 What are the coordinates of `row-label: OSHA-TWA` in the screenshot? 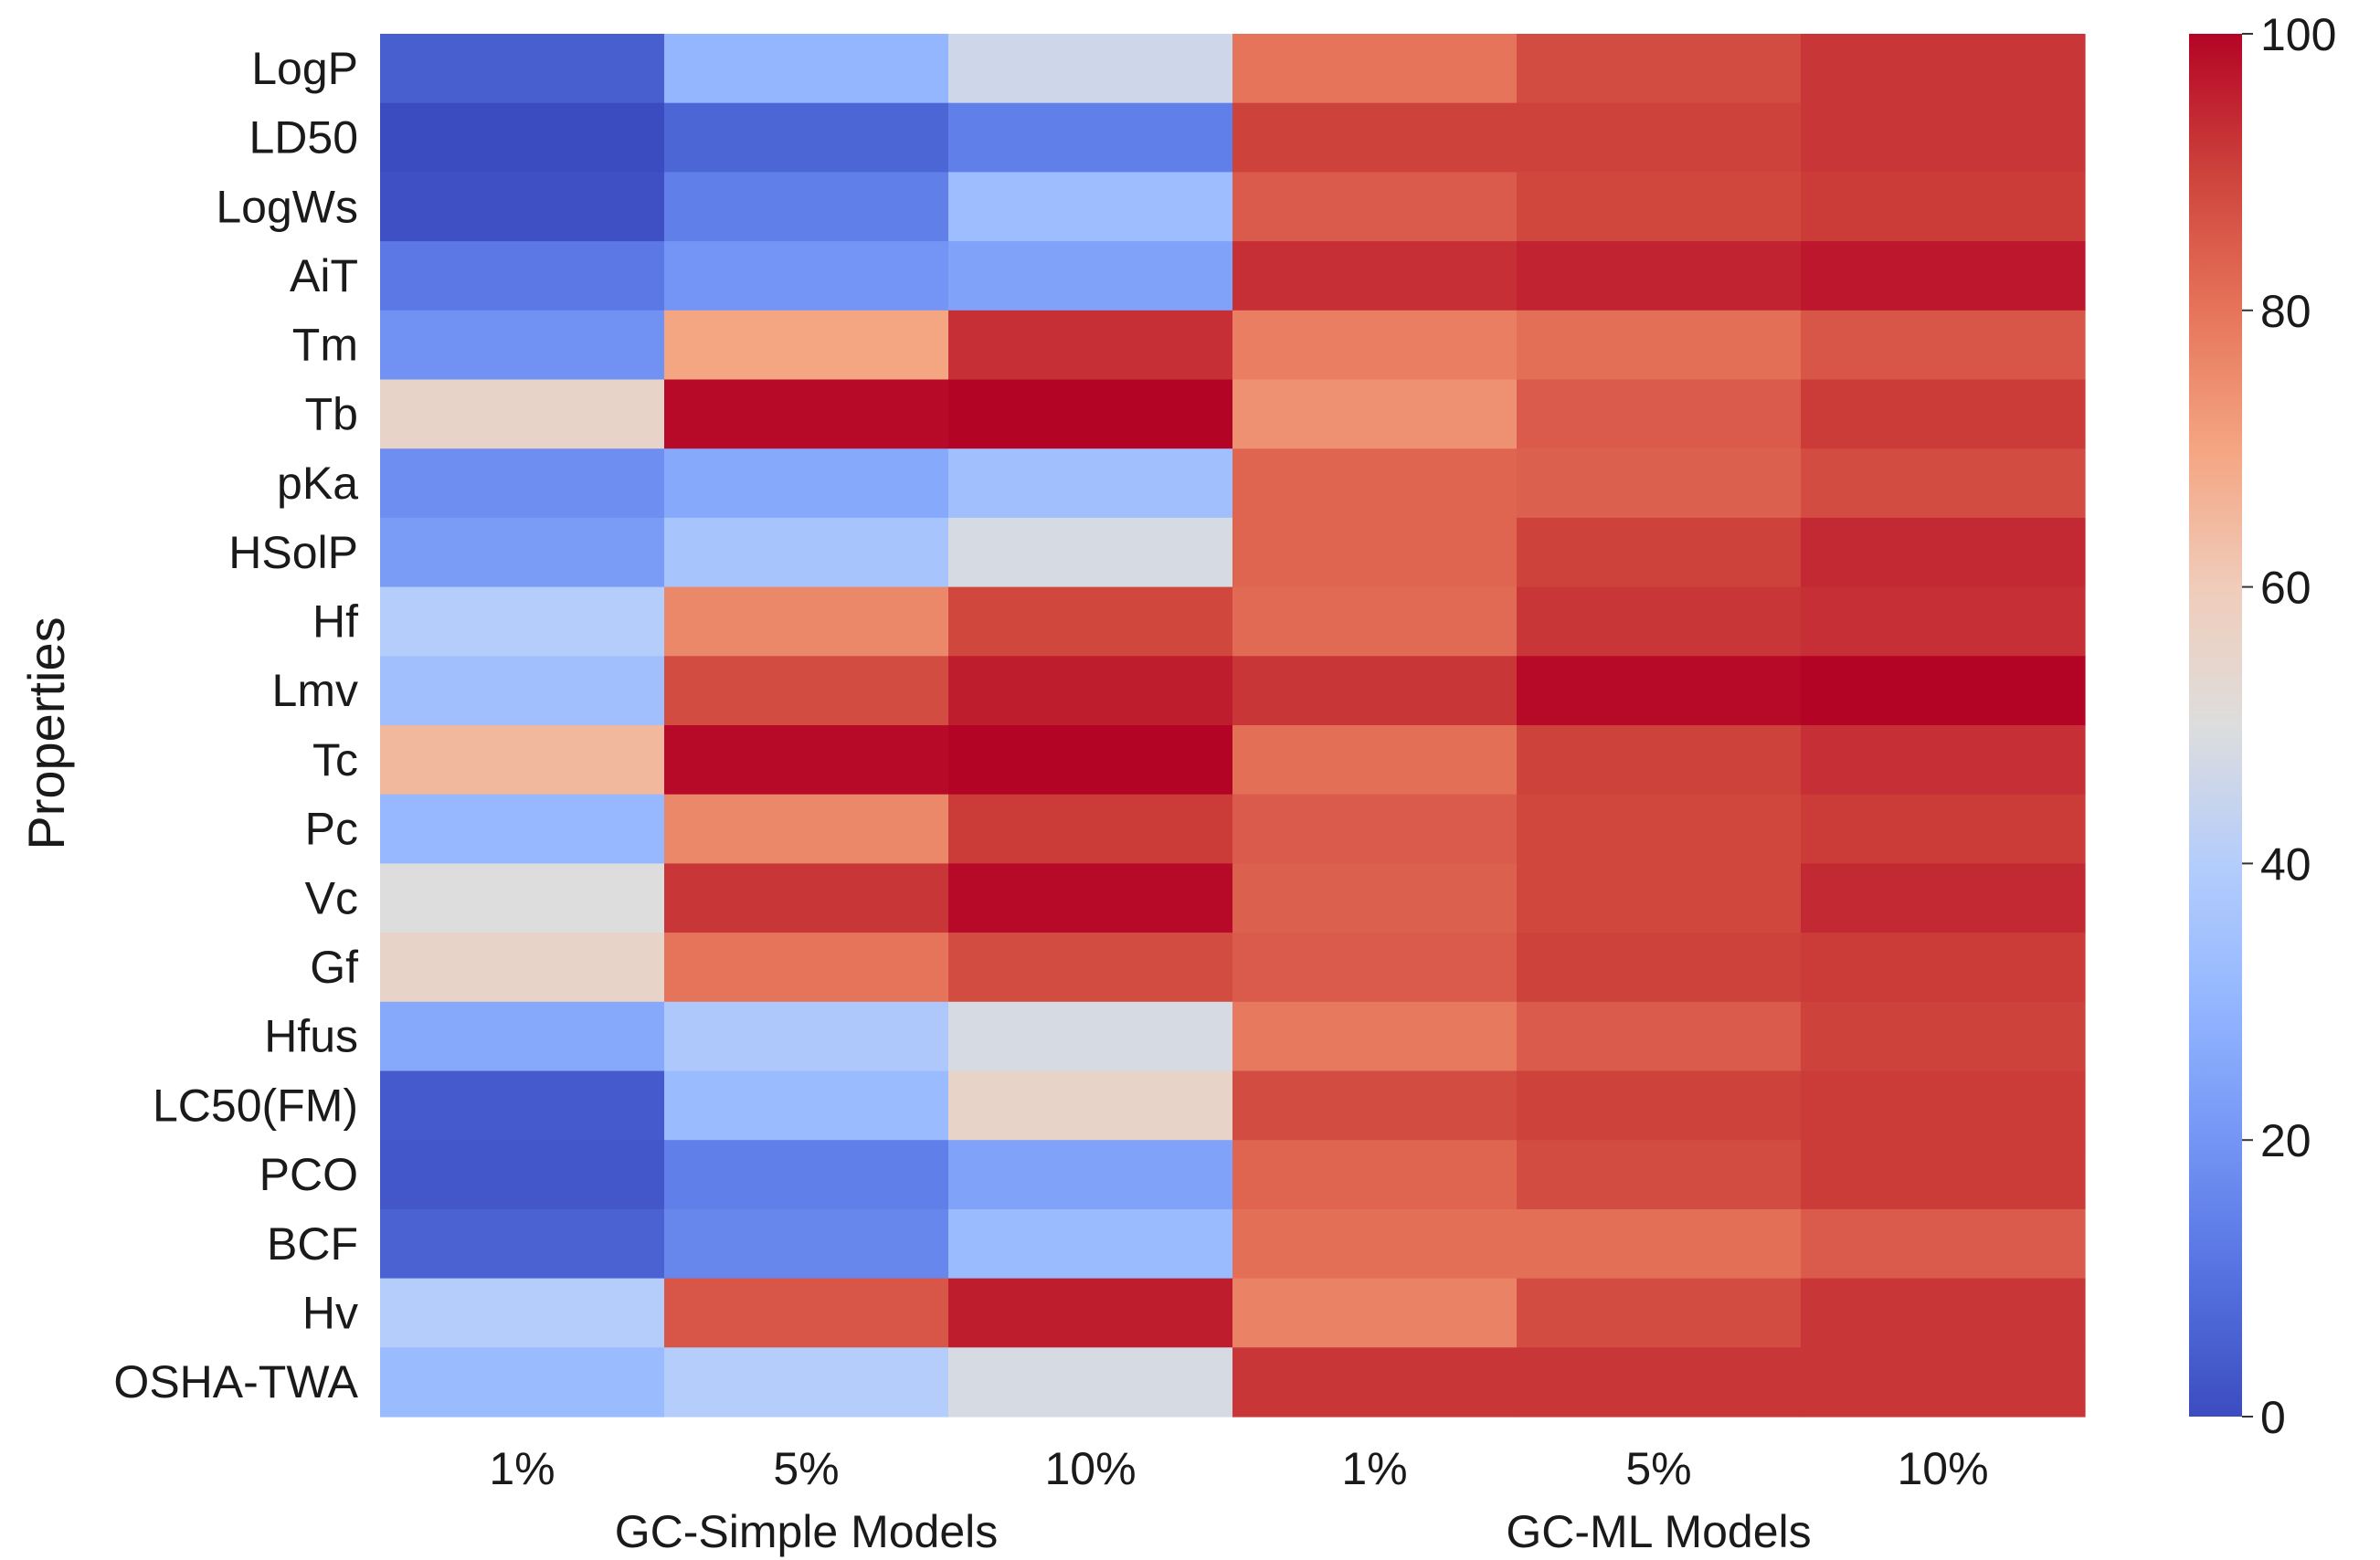 It's located at (236, 1382).